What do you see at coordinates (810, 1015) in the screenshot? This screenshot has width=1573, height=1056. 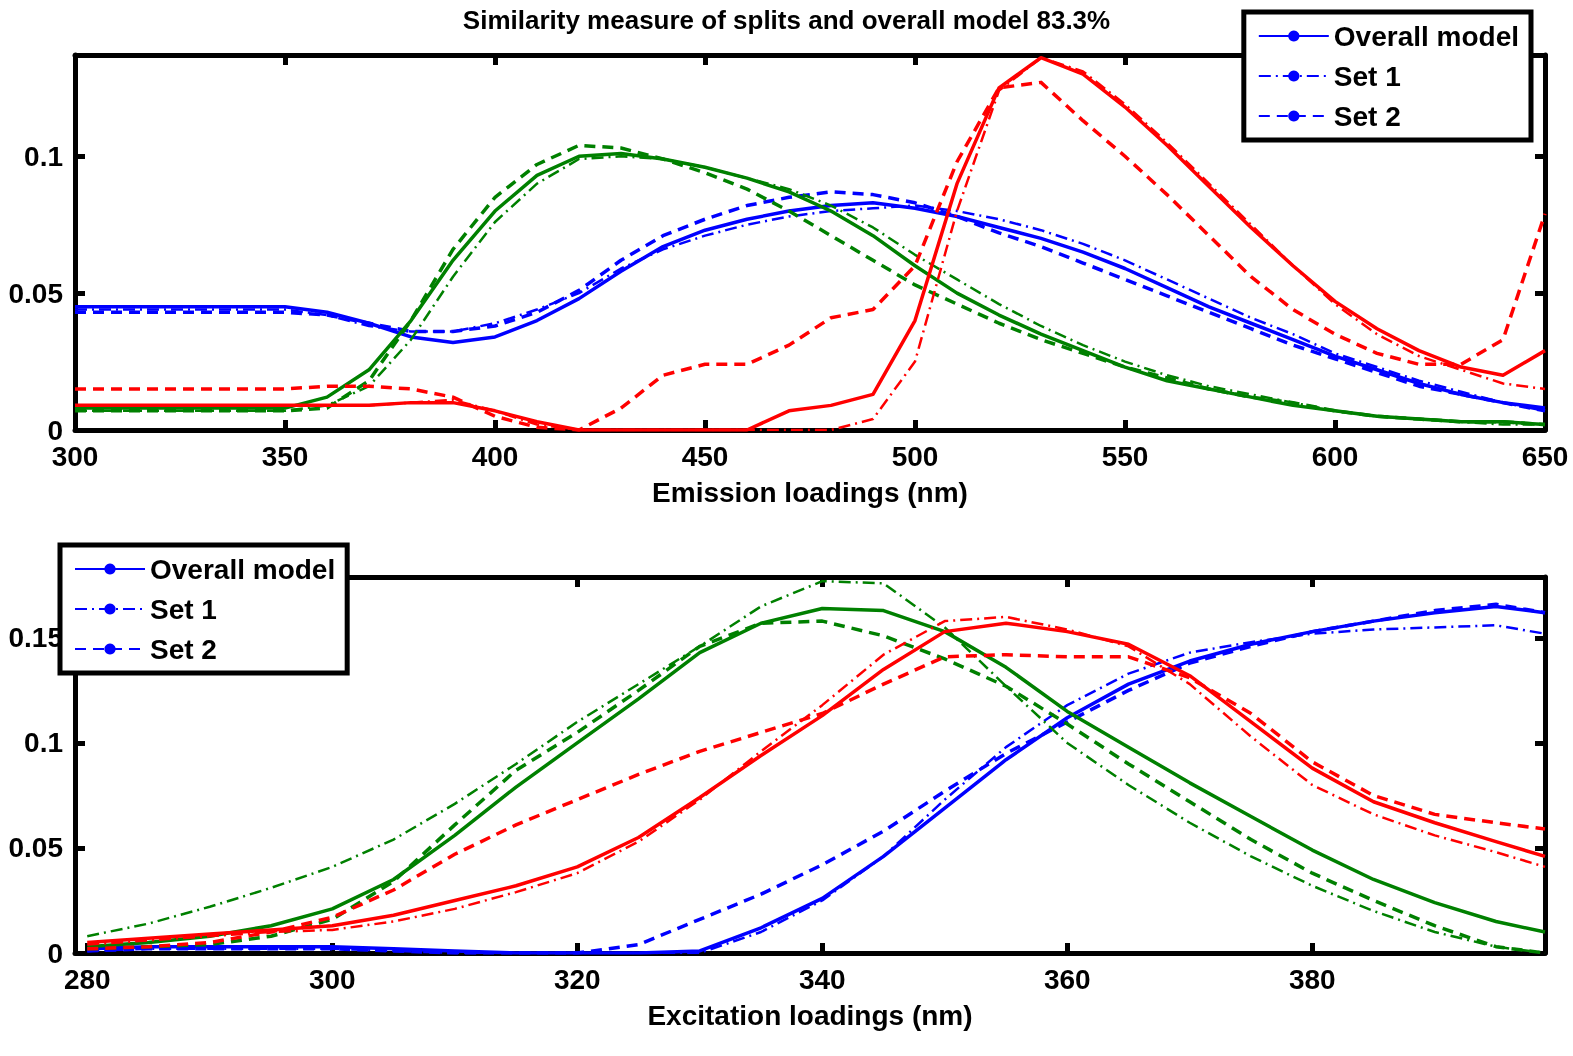 I see `x-axis-title: Excitation loadings (nm)` at bounding box center [810, 1015].